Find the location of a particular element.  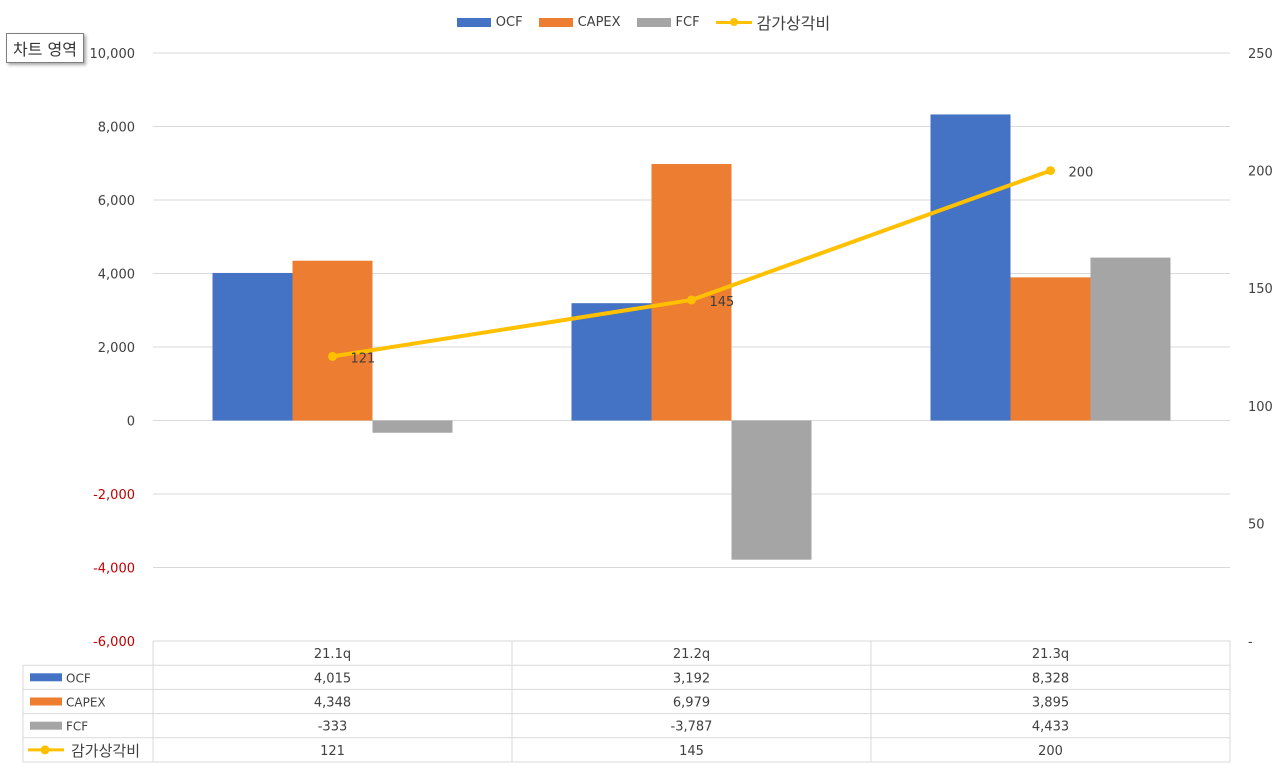

table-row-label: 감가상각비 is located at coordinates (105, 751).